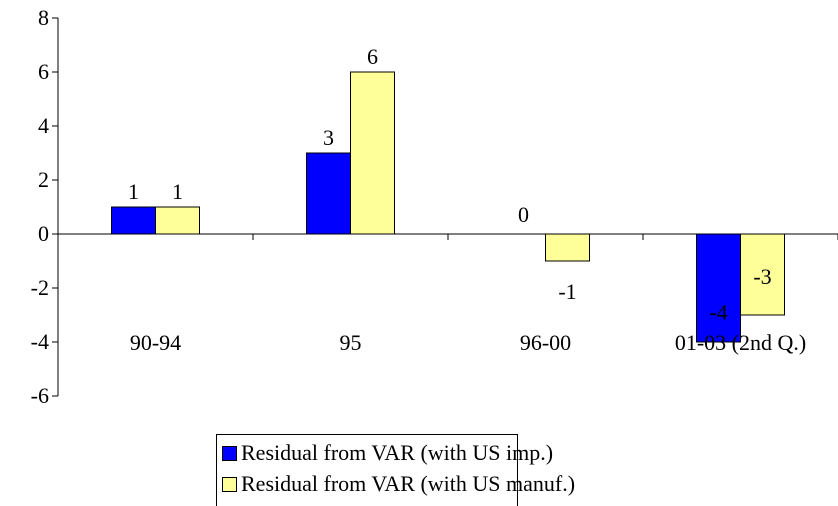  I want to click on y-tick-label-0: -6, so click(40, 395).